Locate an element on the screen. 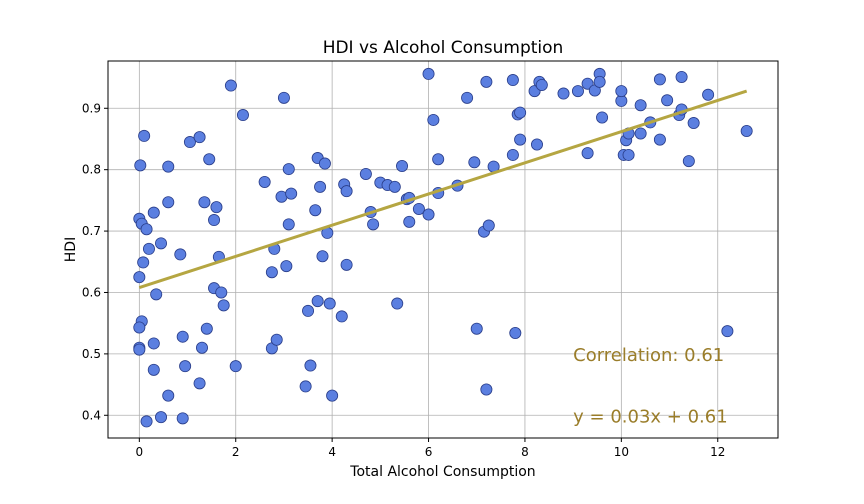 The width and height of the screenshot is (864, 504). x-tick-label: 10 is located at coordinates (621, 452).